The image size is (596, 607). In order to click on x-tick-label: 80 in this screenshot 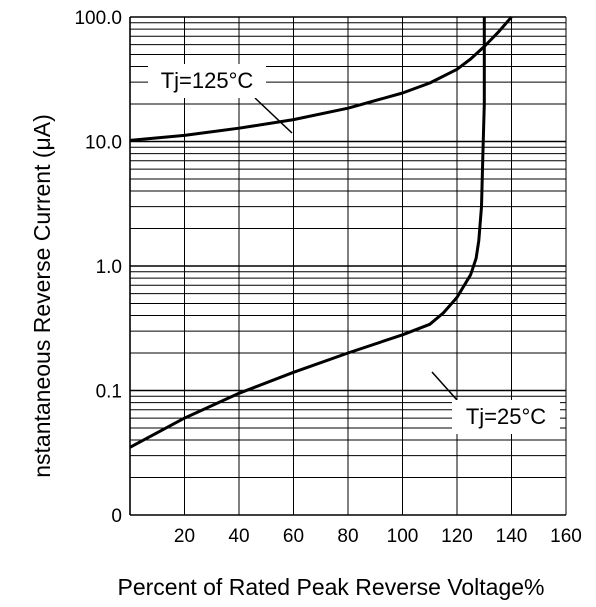, I will do `click(347, 536)`.